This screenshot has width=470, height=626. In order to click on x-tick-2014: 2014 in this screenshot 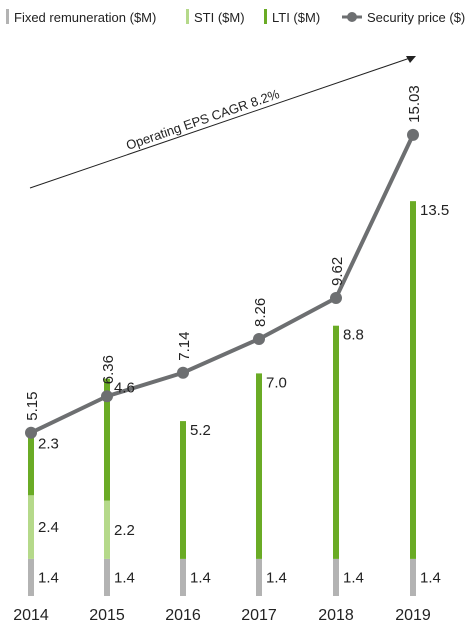, I will do `click(31, 615)`.